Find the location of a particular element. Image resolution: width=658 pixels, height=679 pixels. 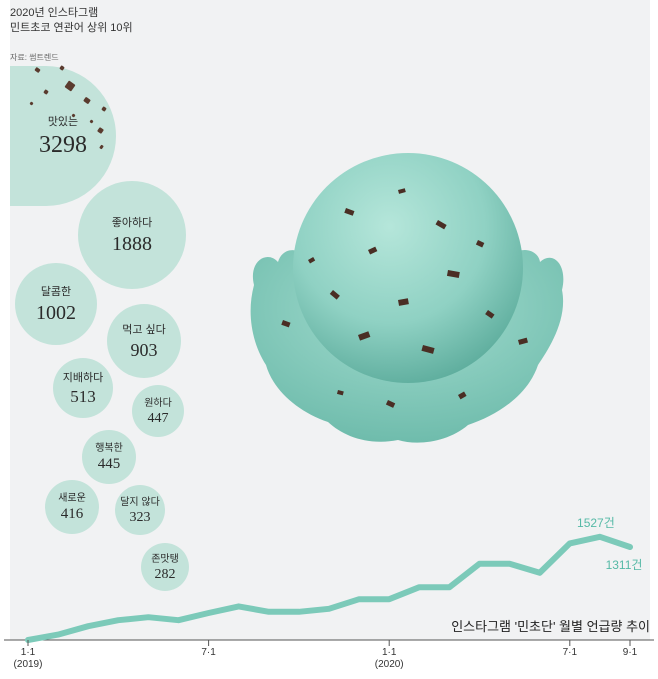

bubble-value: 445 is located at coordinates (109, 464).